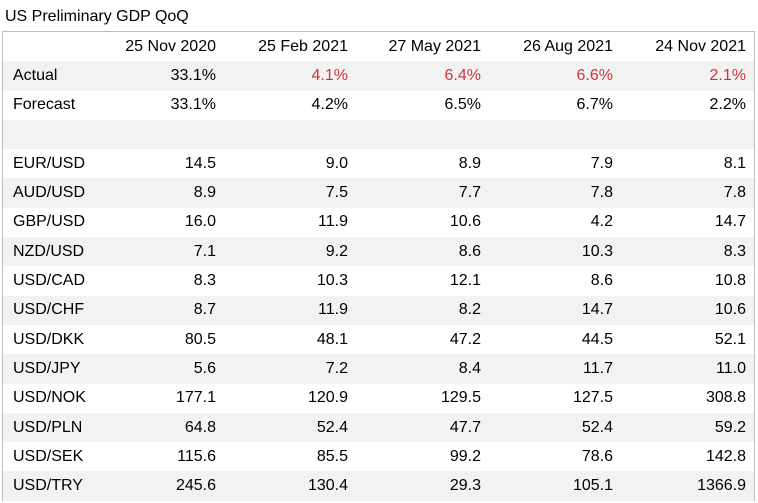 Image resolution: width=758 pixels, height=503 pixels. What do you see at coordinates (332, 456) in the screenshot?
I see `table-cell: 85.5` at bounding box center [332, 456].